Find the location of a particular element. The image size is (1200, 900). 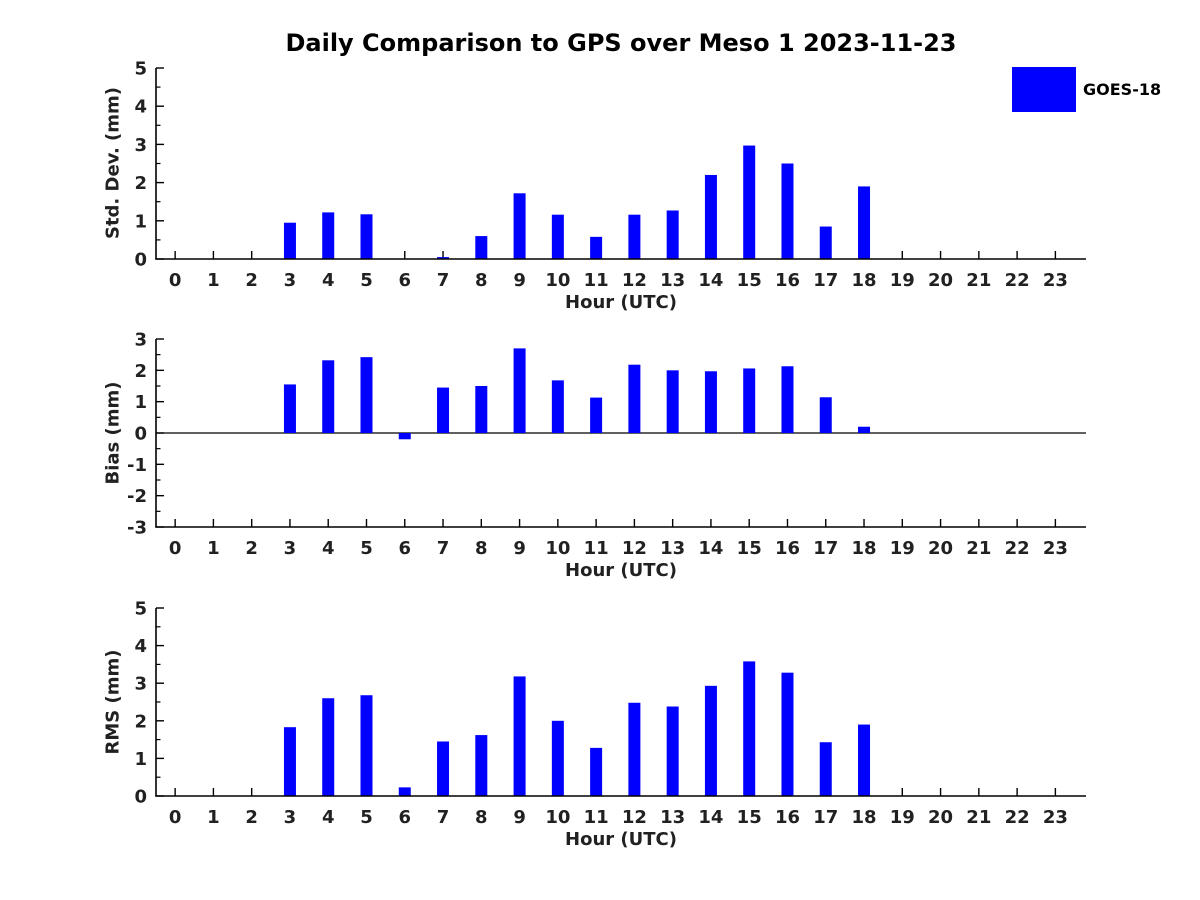

legend: GOES-18 is located at coordinates (1086, 89).